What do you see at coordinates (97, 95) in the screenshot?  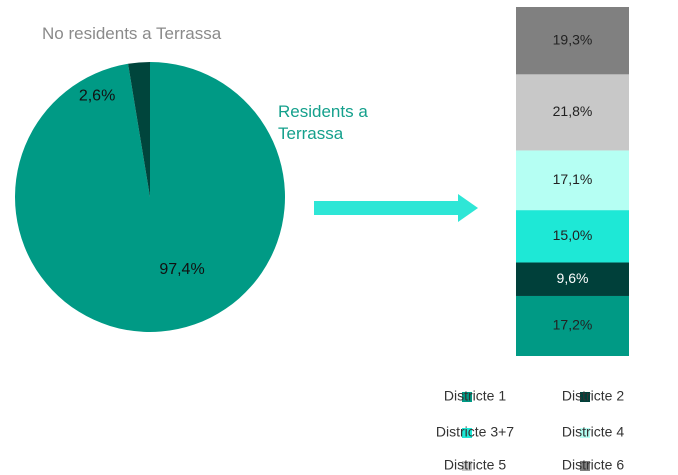 I see `pie-value-label: 2,6%` at bounding box center [97, 95].